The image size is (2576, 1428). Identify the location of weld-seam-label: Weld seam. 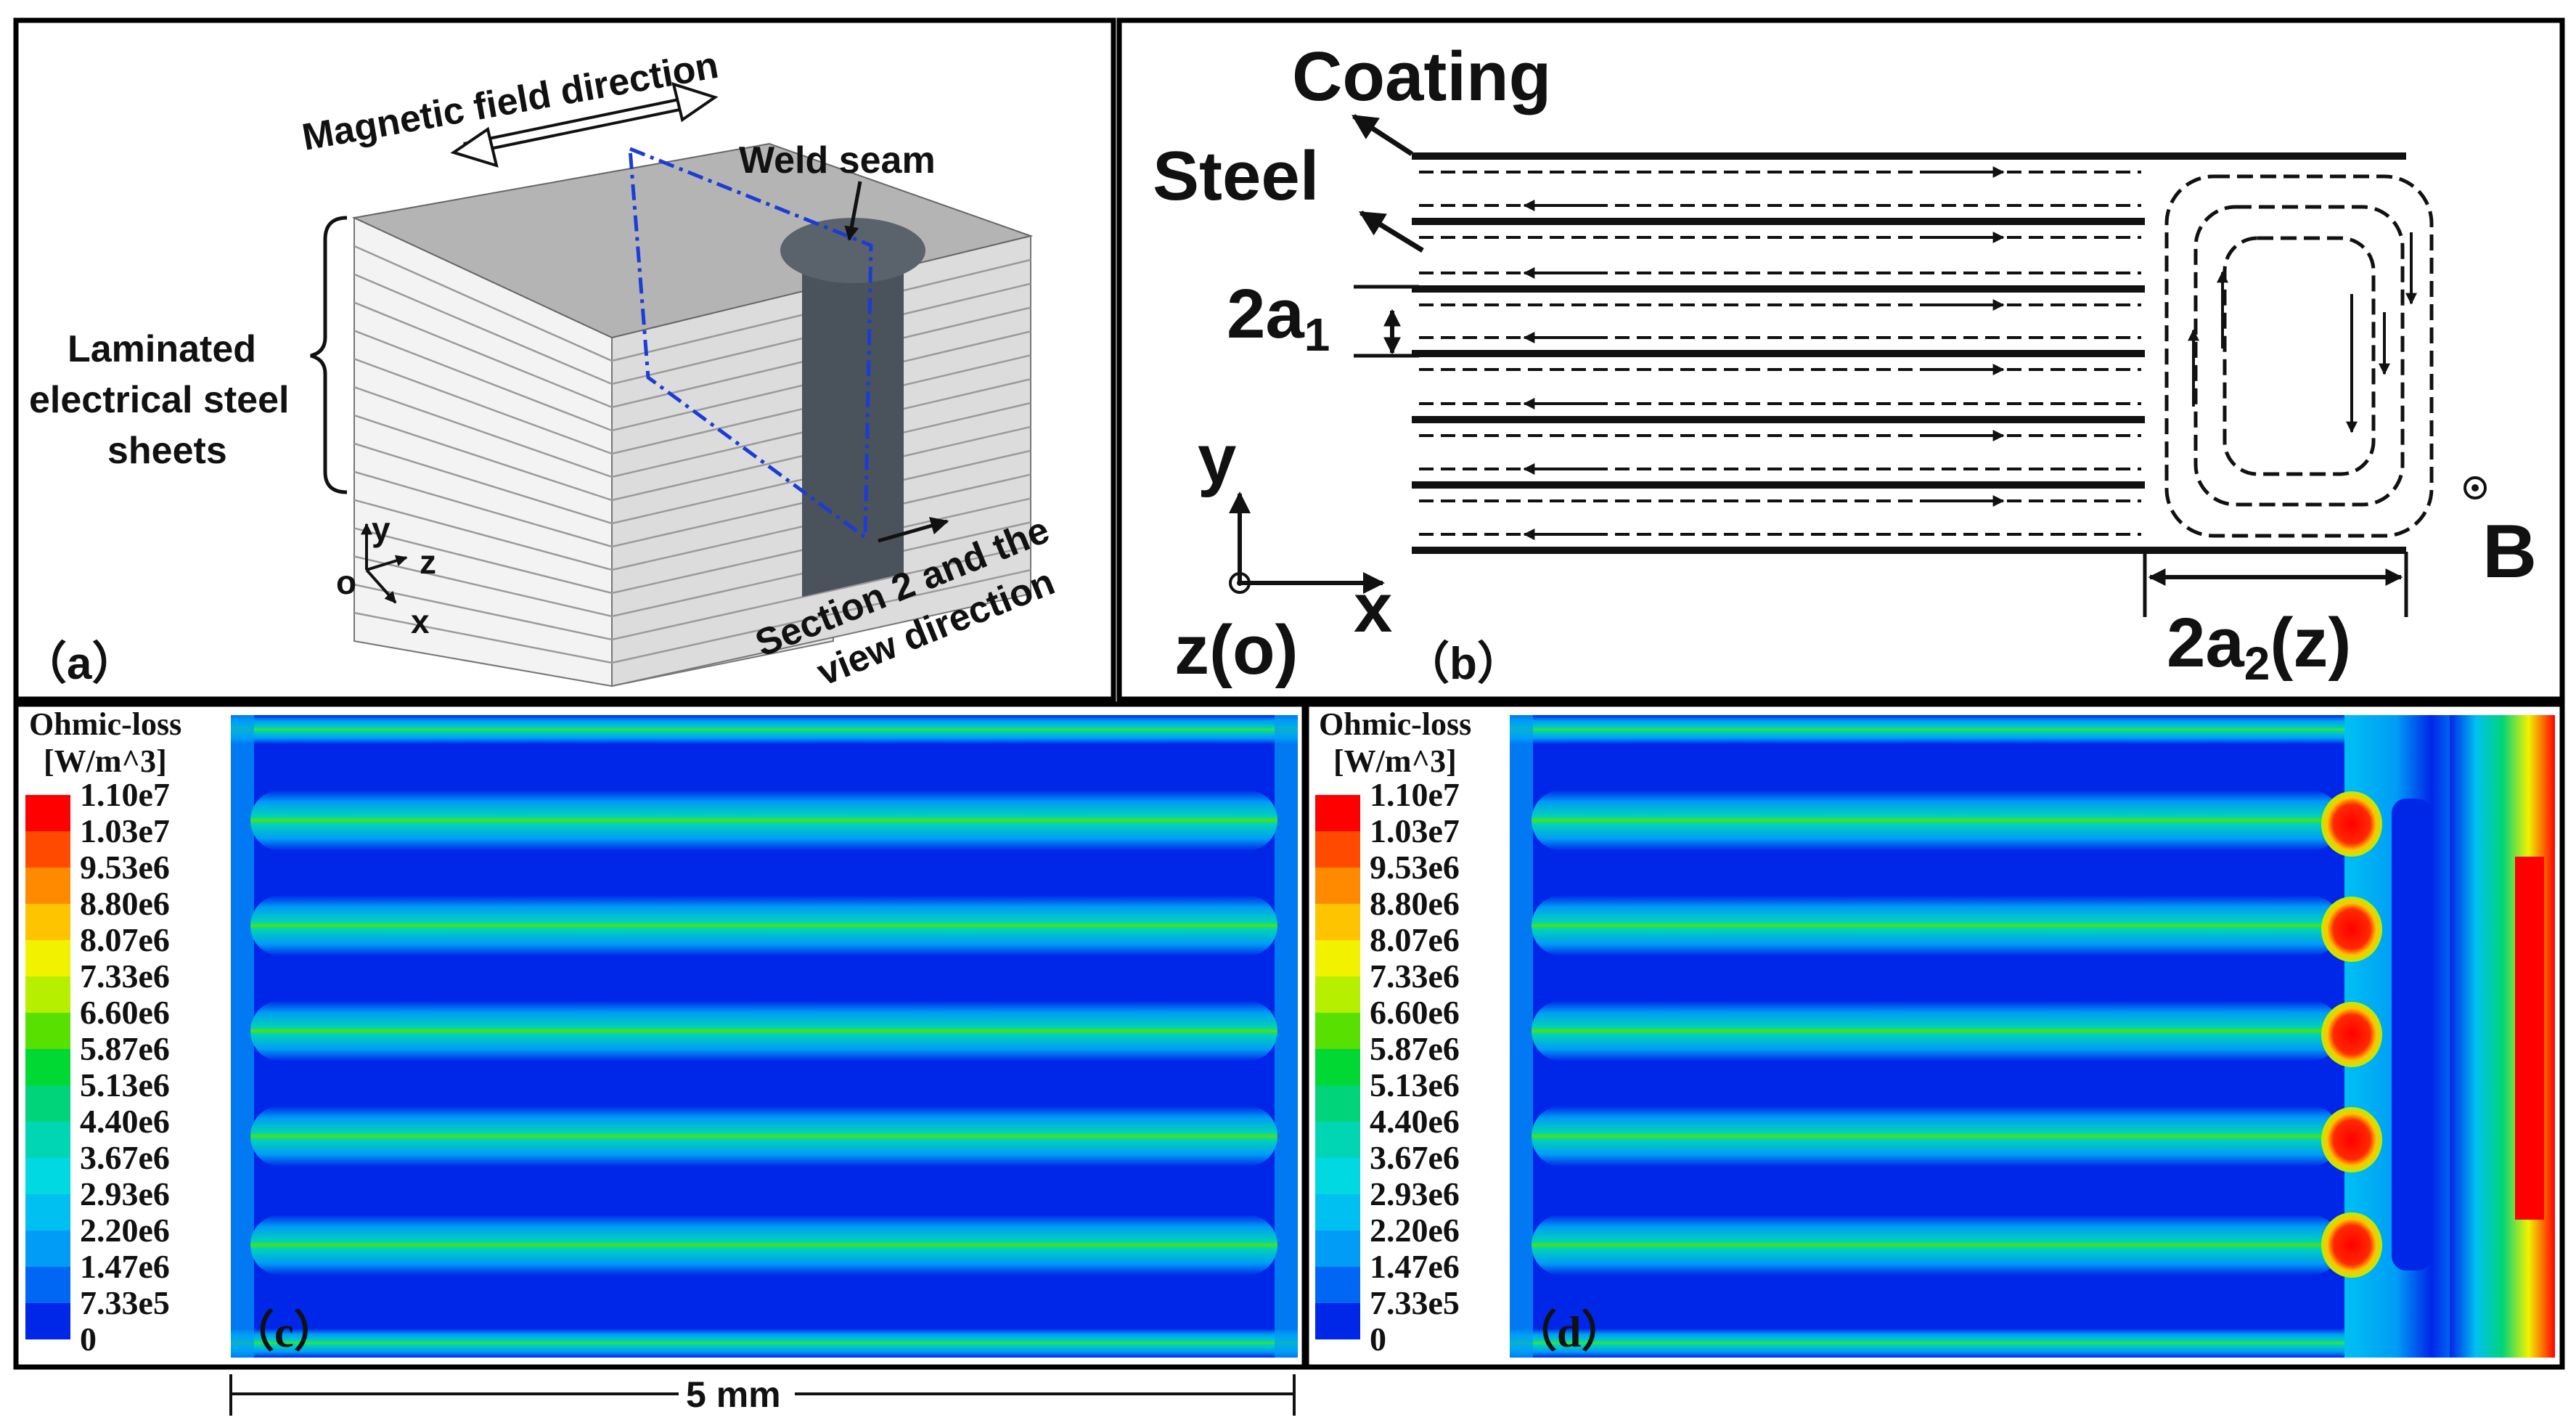
(837, 160).